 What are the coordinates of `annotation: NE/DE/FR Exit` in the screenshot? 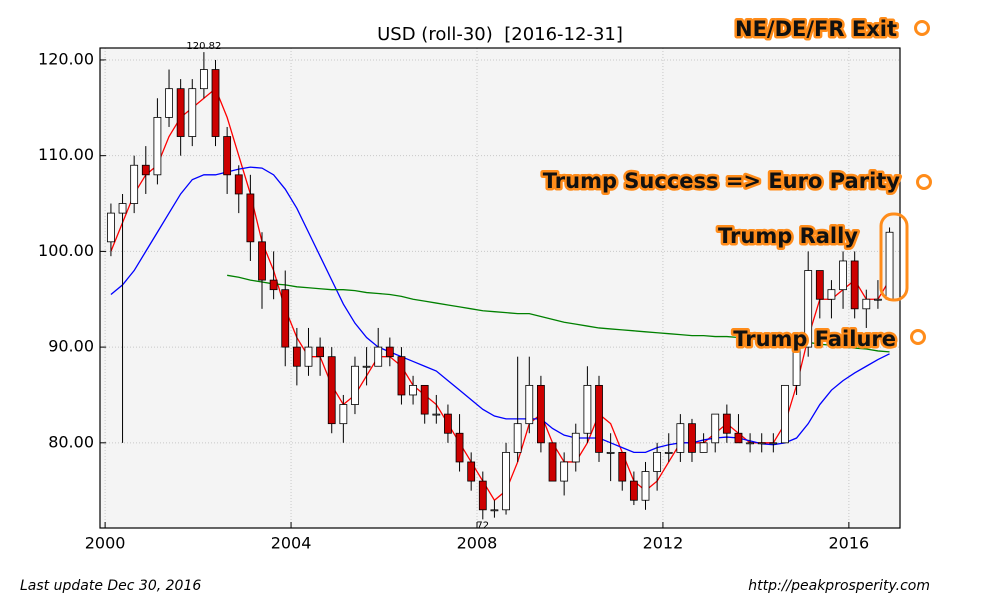 It's located at (816, 29).